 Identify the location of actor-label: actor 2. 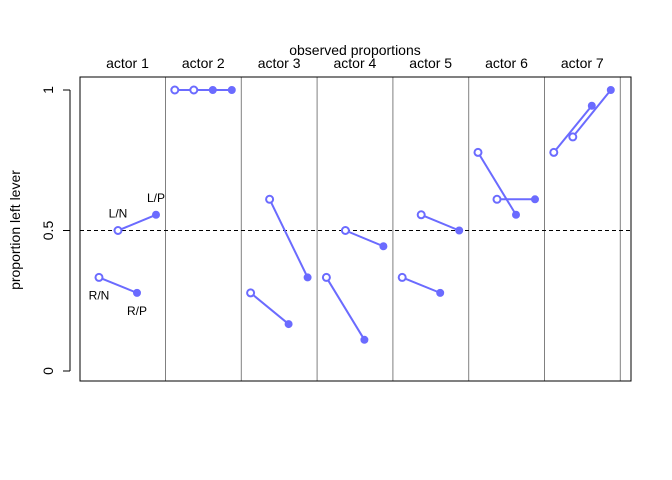
(203, 63).